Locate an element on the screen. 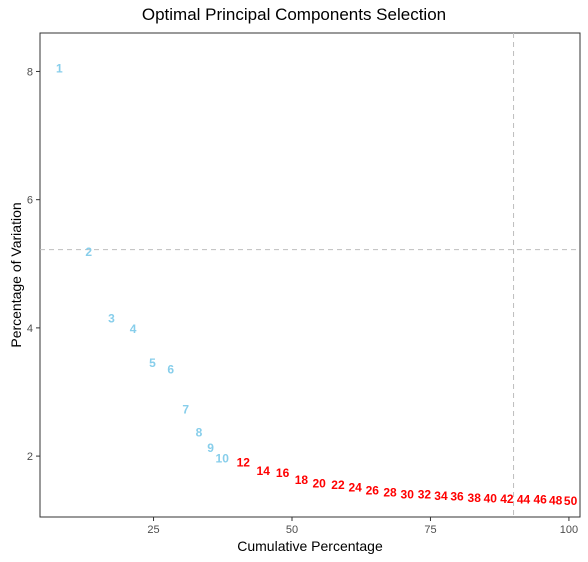  y-tick-label: 4 is located at coordinates (30, 329).